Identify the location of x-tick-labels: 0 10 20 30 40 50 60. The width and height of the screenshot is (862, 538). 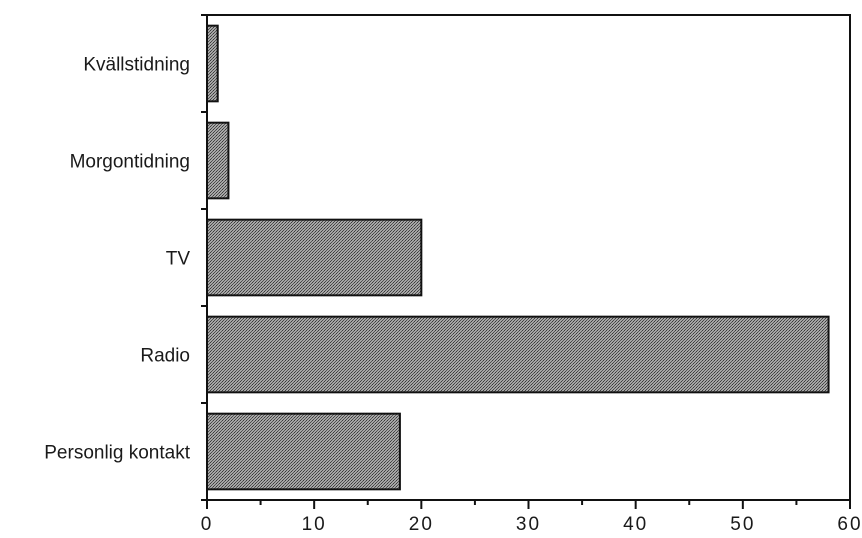
(531, 524).